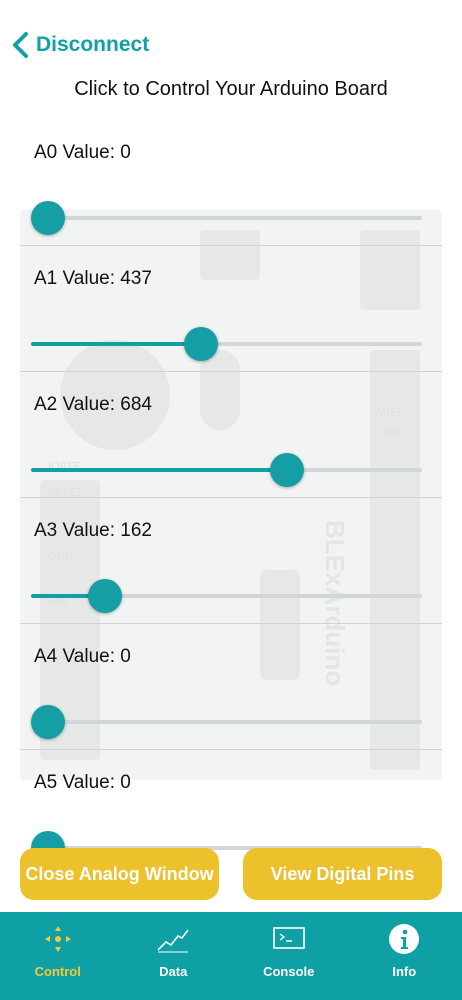 The height and width of the screenshot is (1000, 462). What do you see at coordinates (231, 805) in the screenshot?
I see `slider-row-a5: A5 Value: 0` at bounding box center [231, 805].